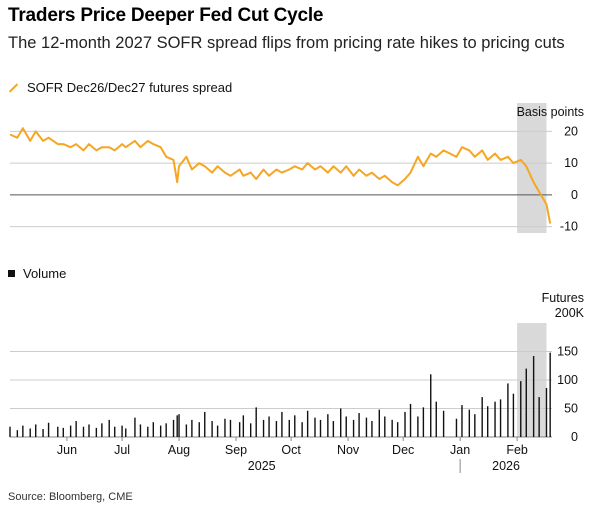 The width and height of the screenshot is (602, 509). What do you see at coordinates (574, 195) in the screenshot?
I see `spread-tick-label: 0` at bounding box center [574, 195].